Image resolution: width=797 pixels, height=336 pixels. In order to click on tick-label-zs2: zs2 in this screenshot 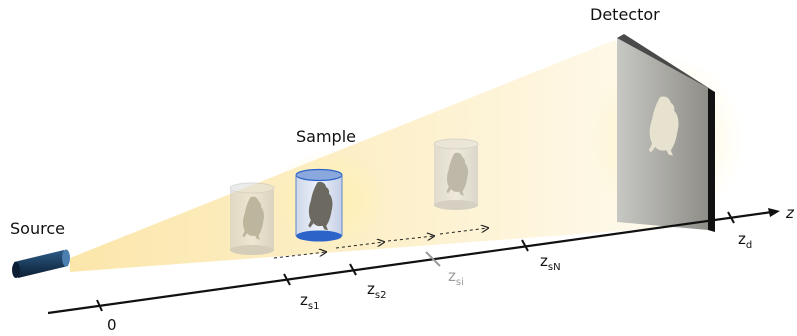, I will do `click(376, 290)`.